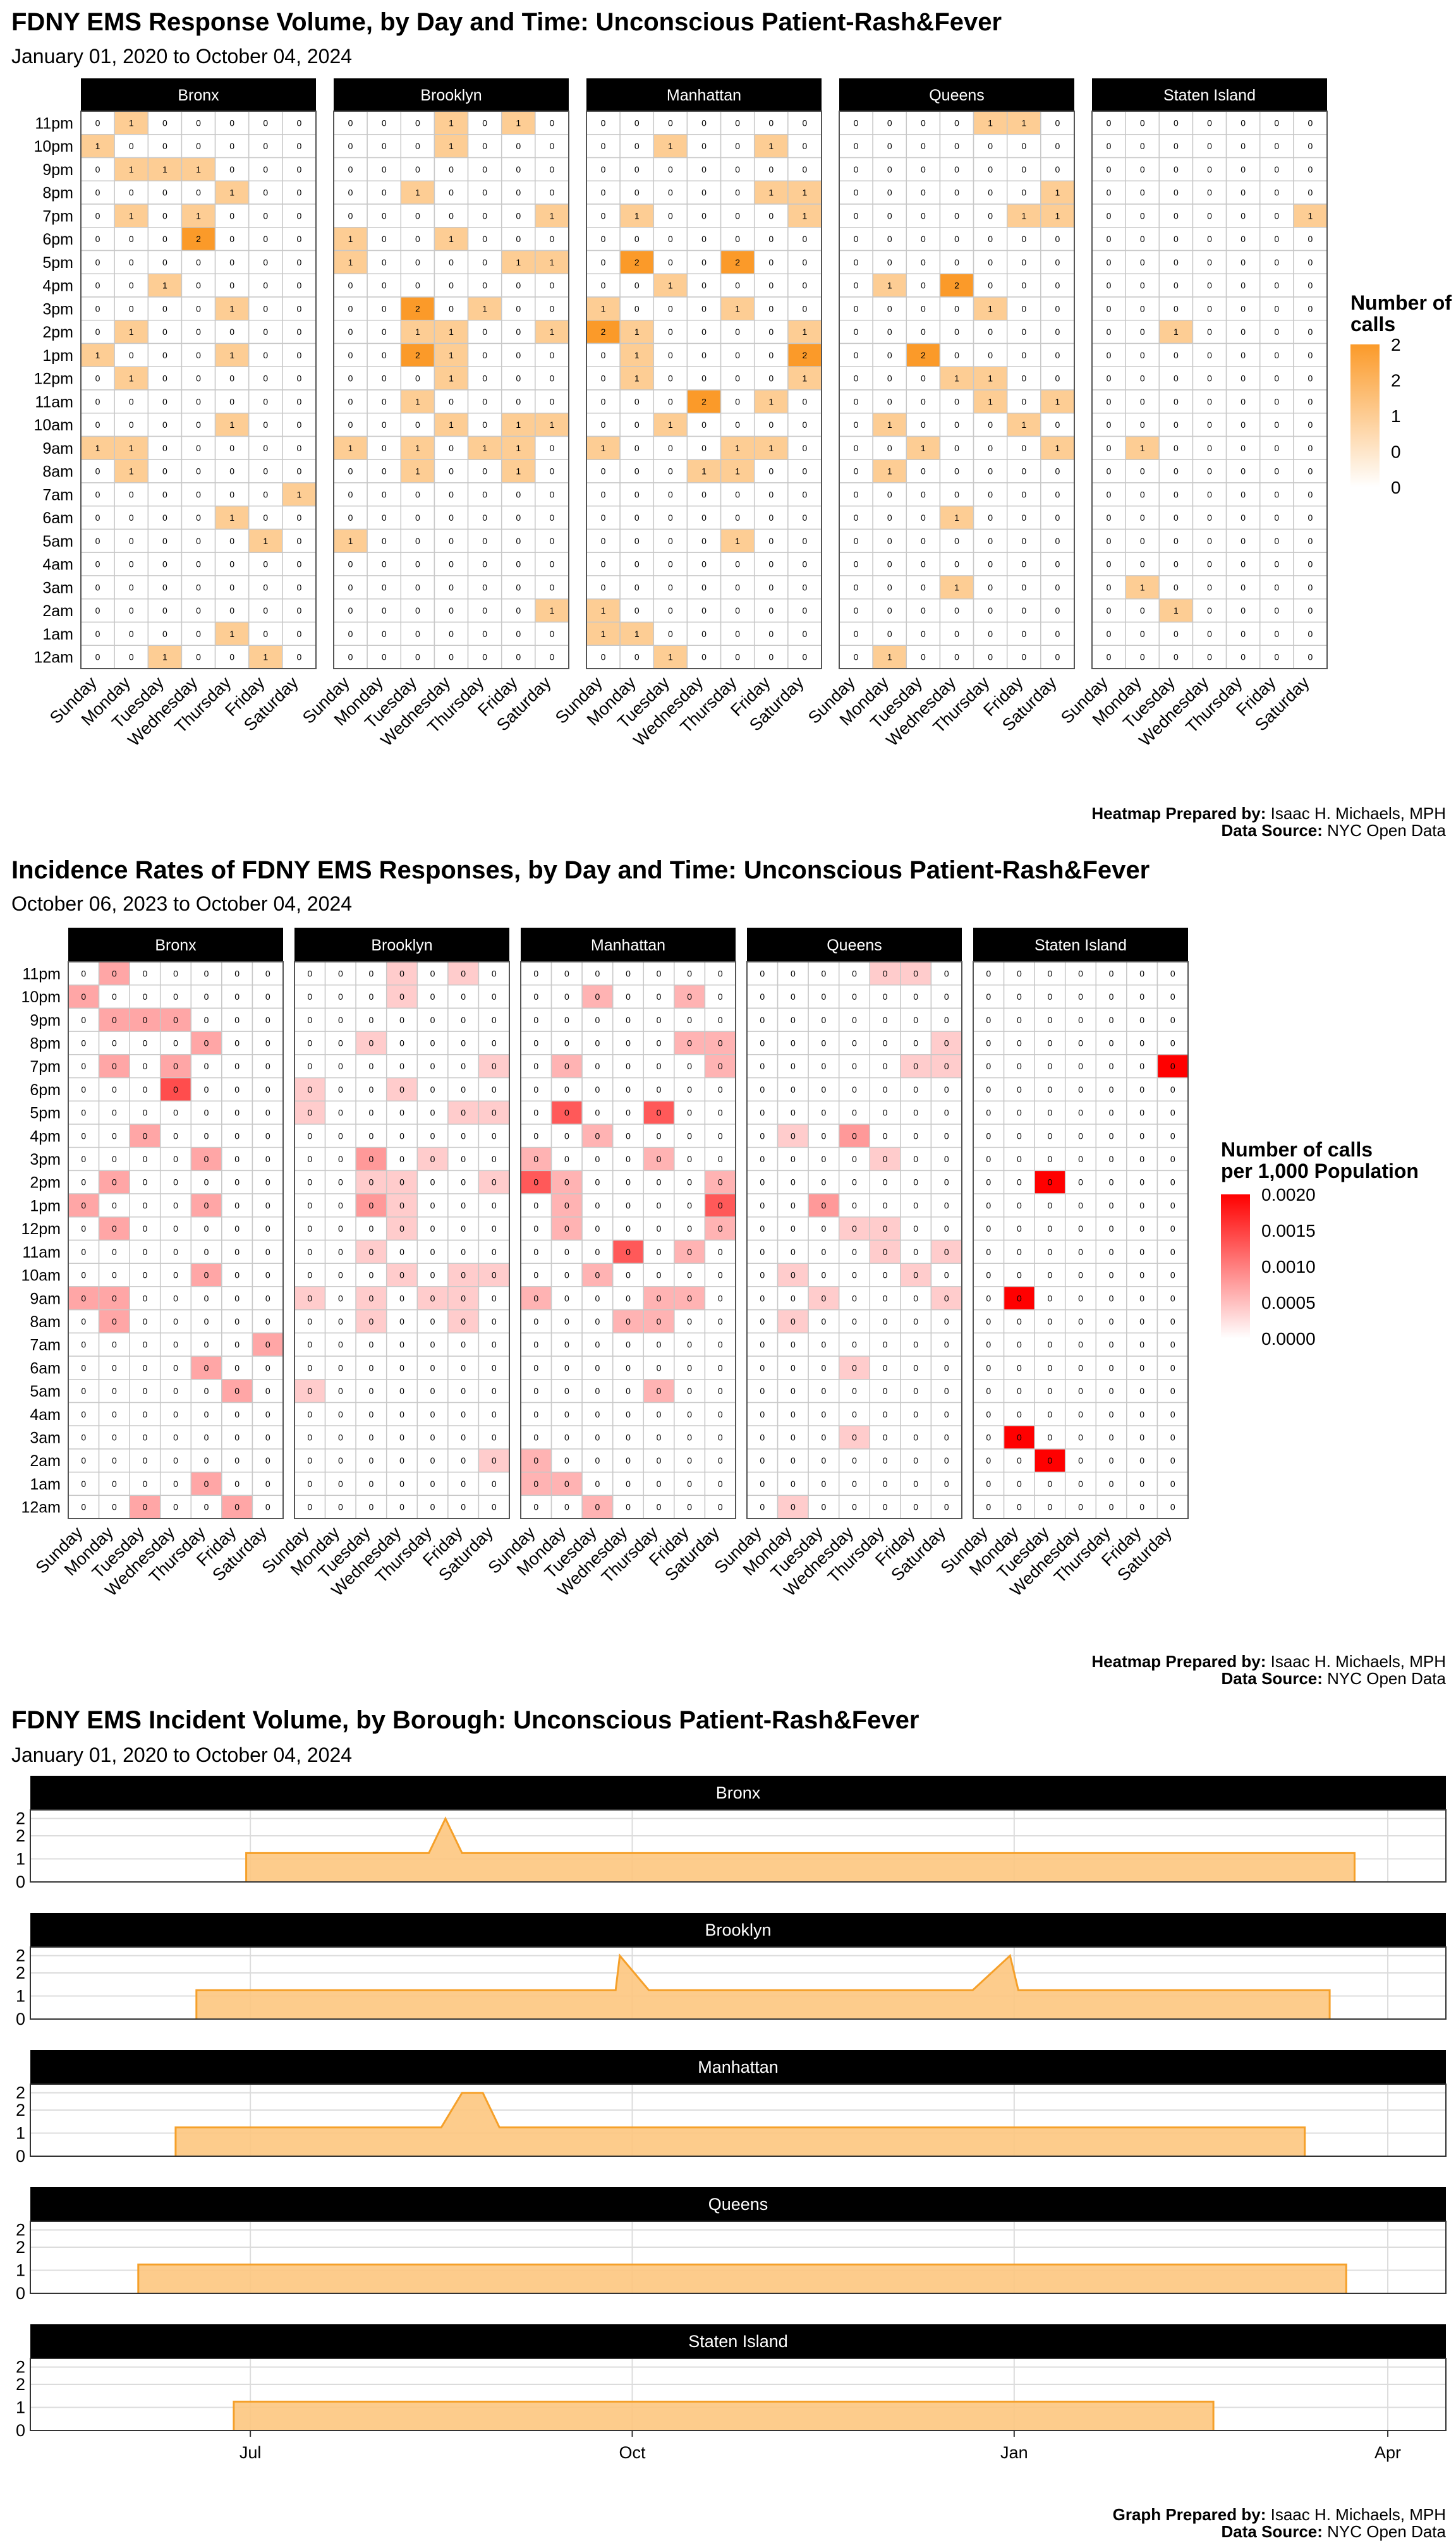 The width and height of the screenshot is (1456, 2548). What do you see at coordinates (45, 1043) in the screenshot?
I see `y-tick-label: 8pm` at bounding box center [45, 1043].